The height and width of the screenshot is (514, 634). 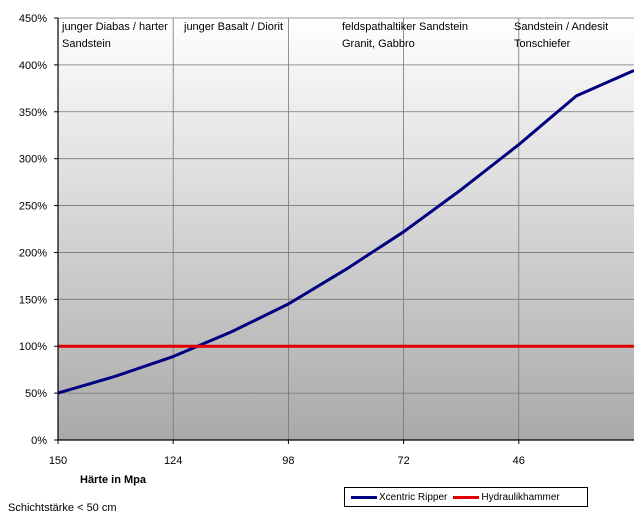 I want to click on y-tick-label: 0%, so click(x=39, y=441).